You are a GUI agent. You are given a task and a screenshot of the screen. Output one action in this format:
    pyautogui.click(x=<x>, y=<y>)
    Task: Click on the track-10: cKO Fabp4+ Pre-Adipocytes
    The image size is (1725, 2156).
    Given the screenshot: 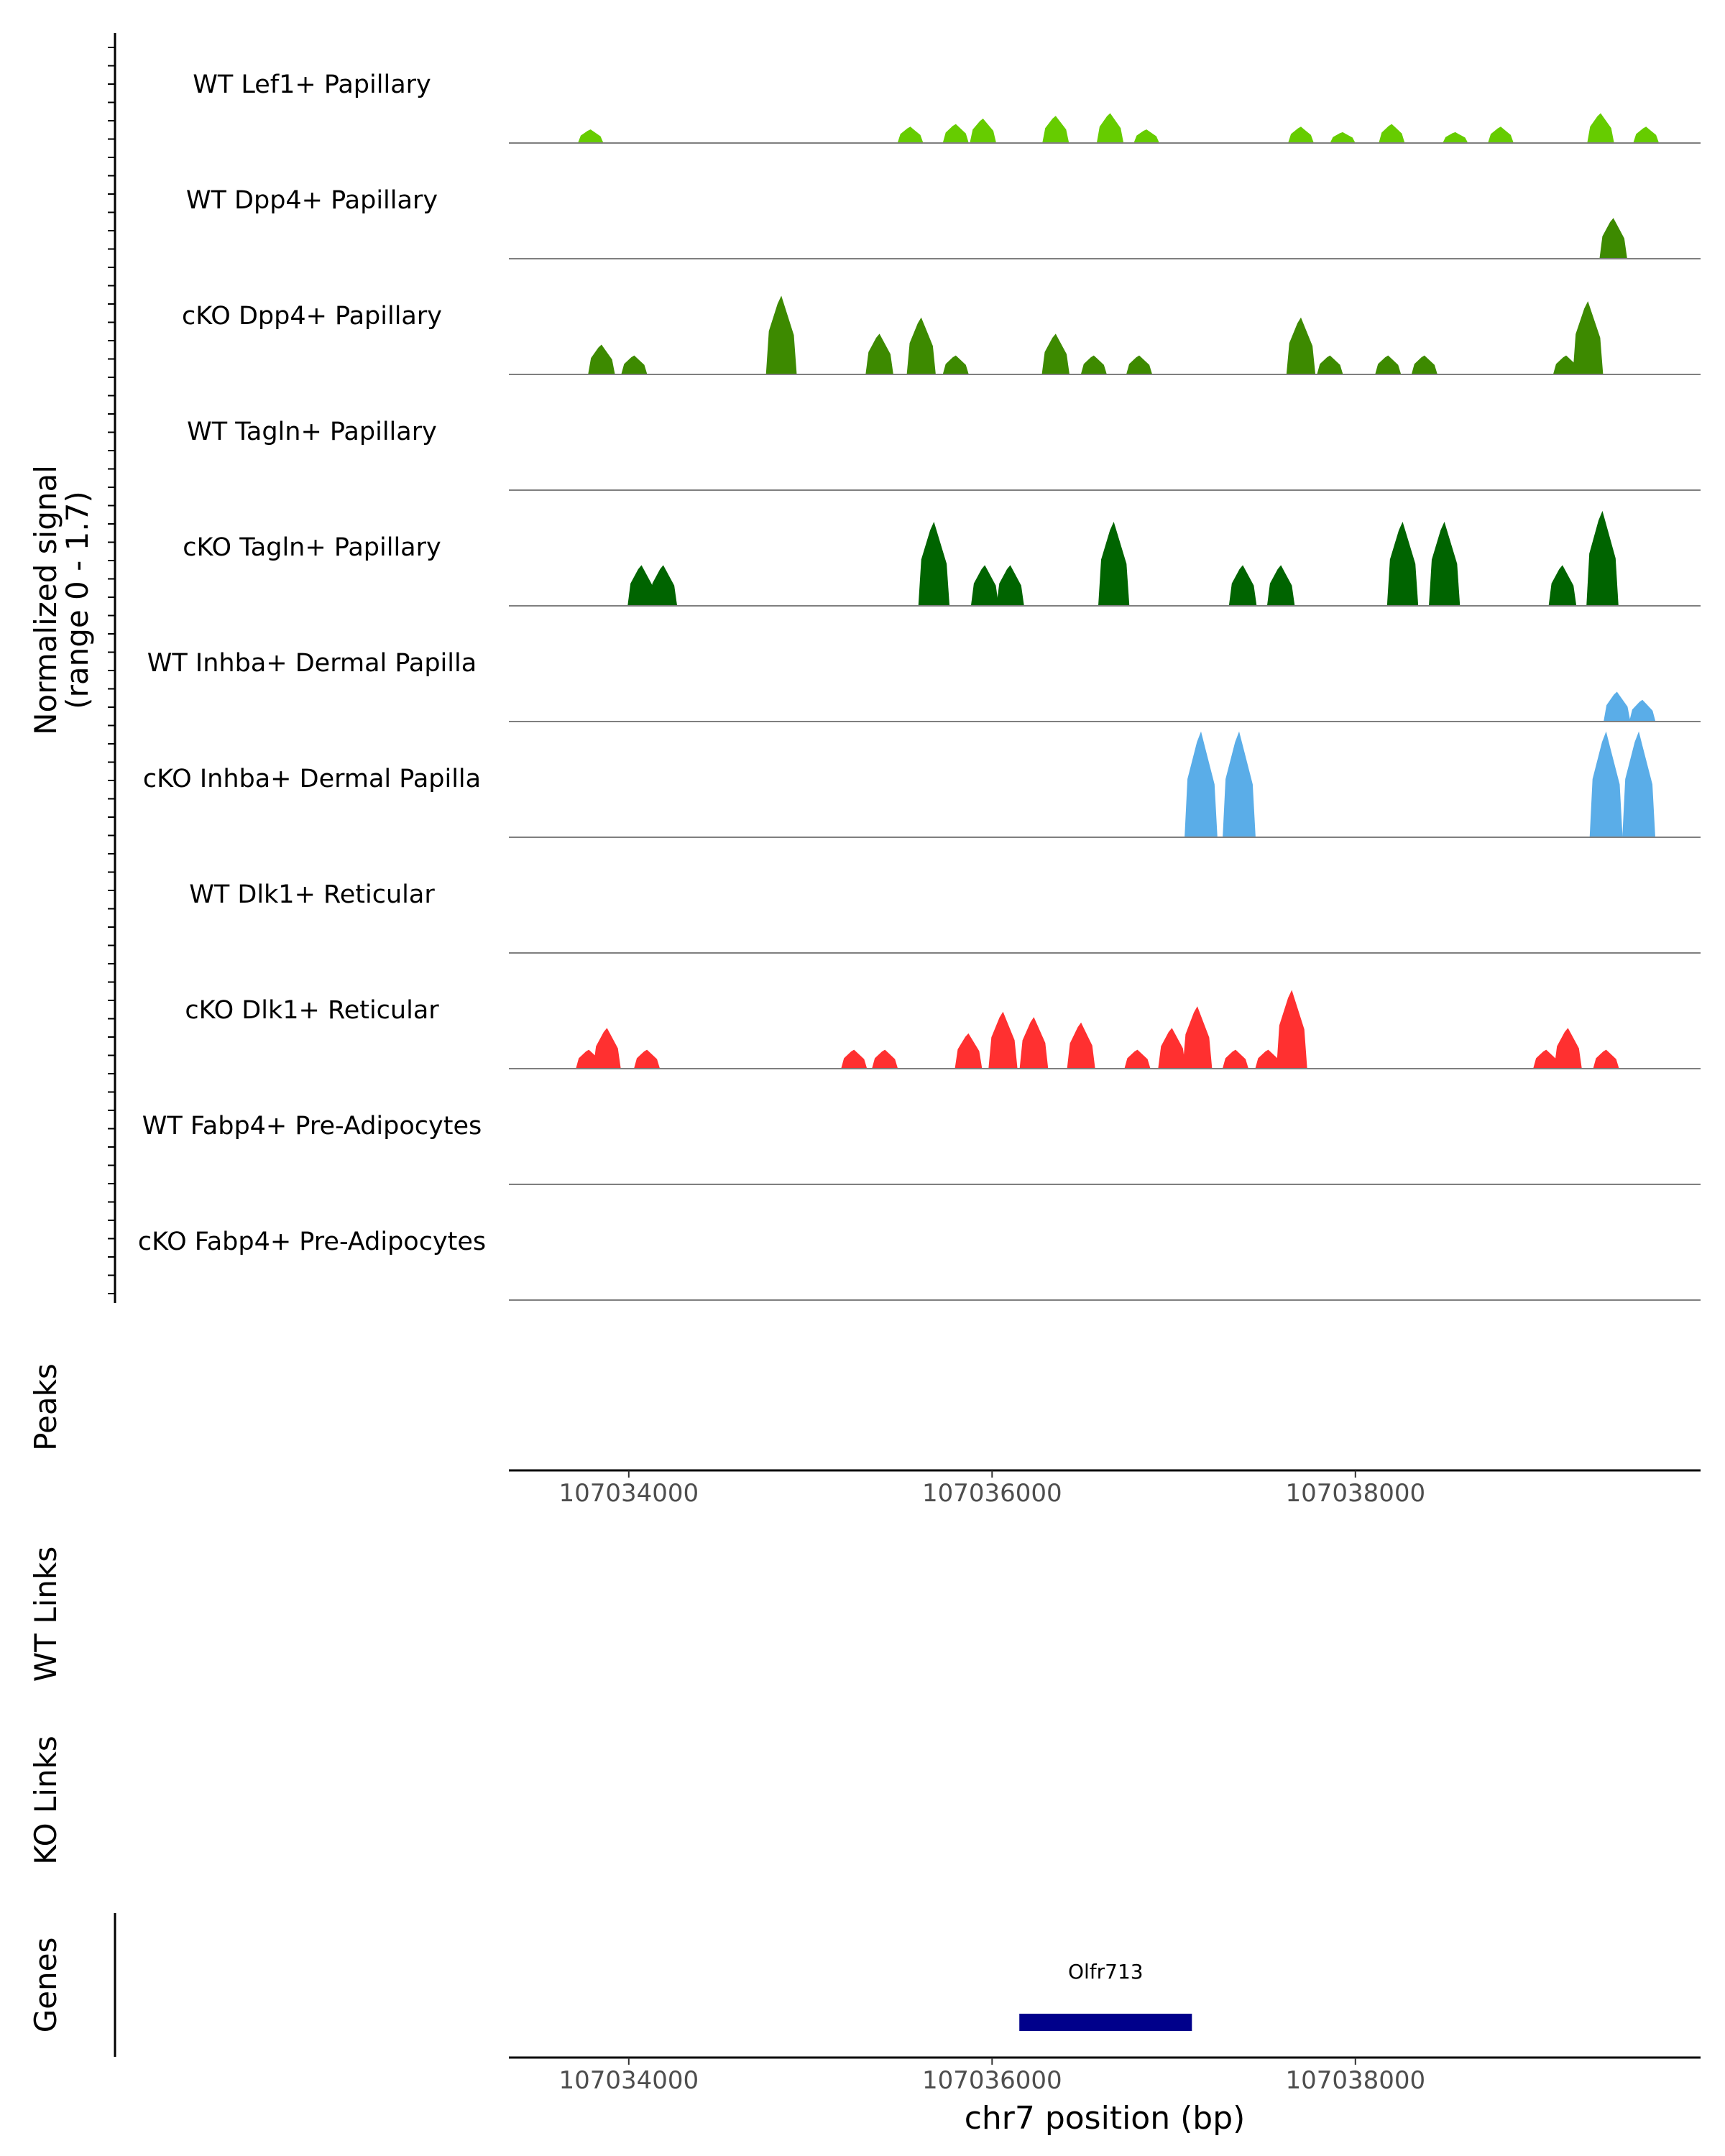 What is the action you would take?
    pyautogui.click(x=919, y=1264)
    